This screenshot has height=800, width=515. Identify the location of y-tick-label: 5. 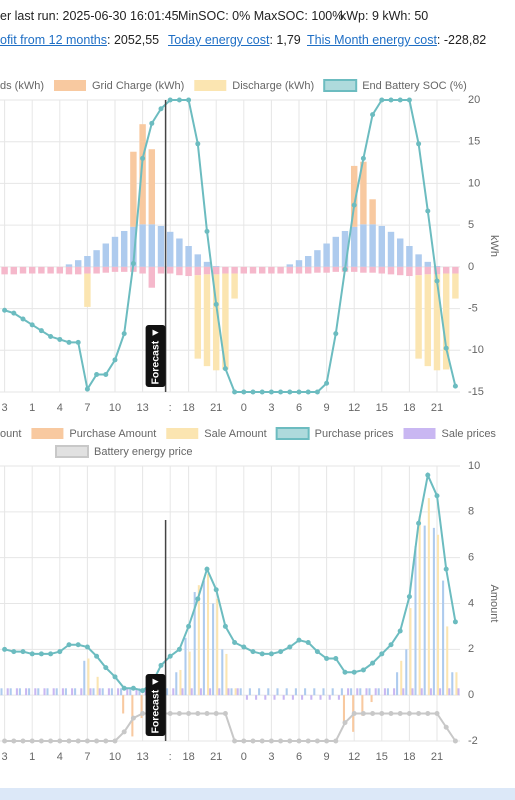
(471, 225).